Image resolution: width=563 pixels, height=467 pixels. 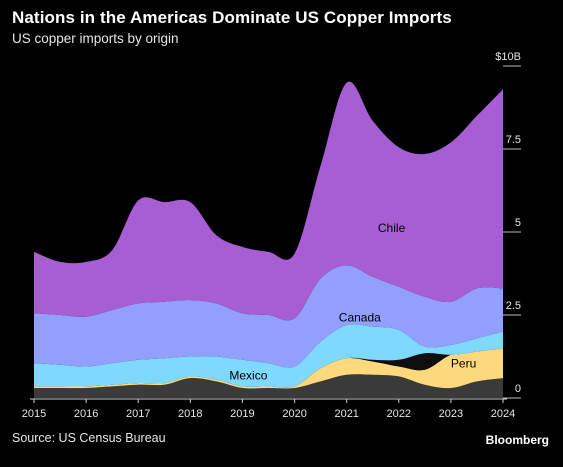 I want to click on y-tick-label: 7.5, so click(x=513, y=140).